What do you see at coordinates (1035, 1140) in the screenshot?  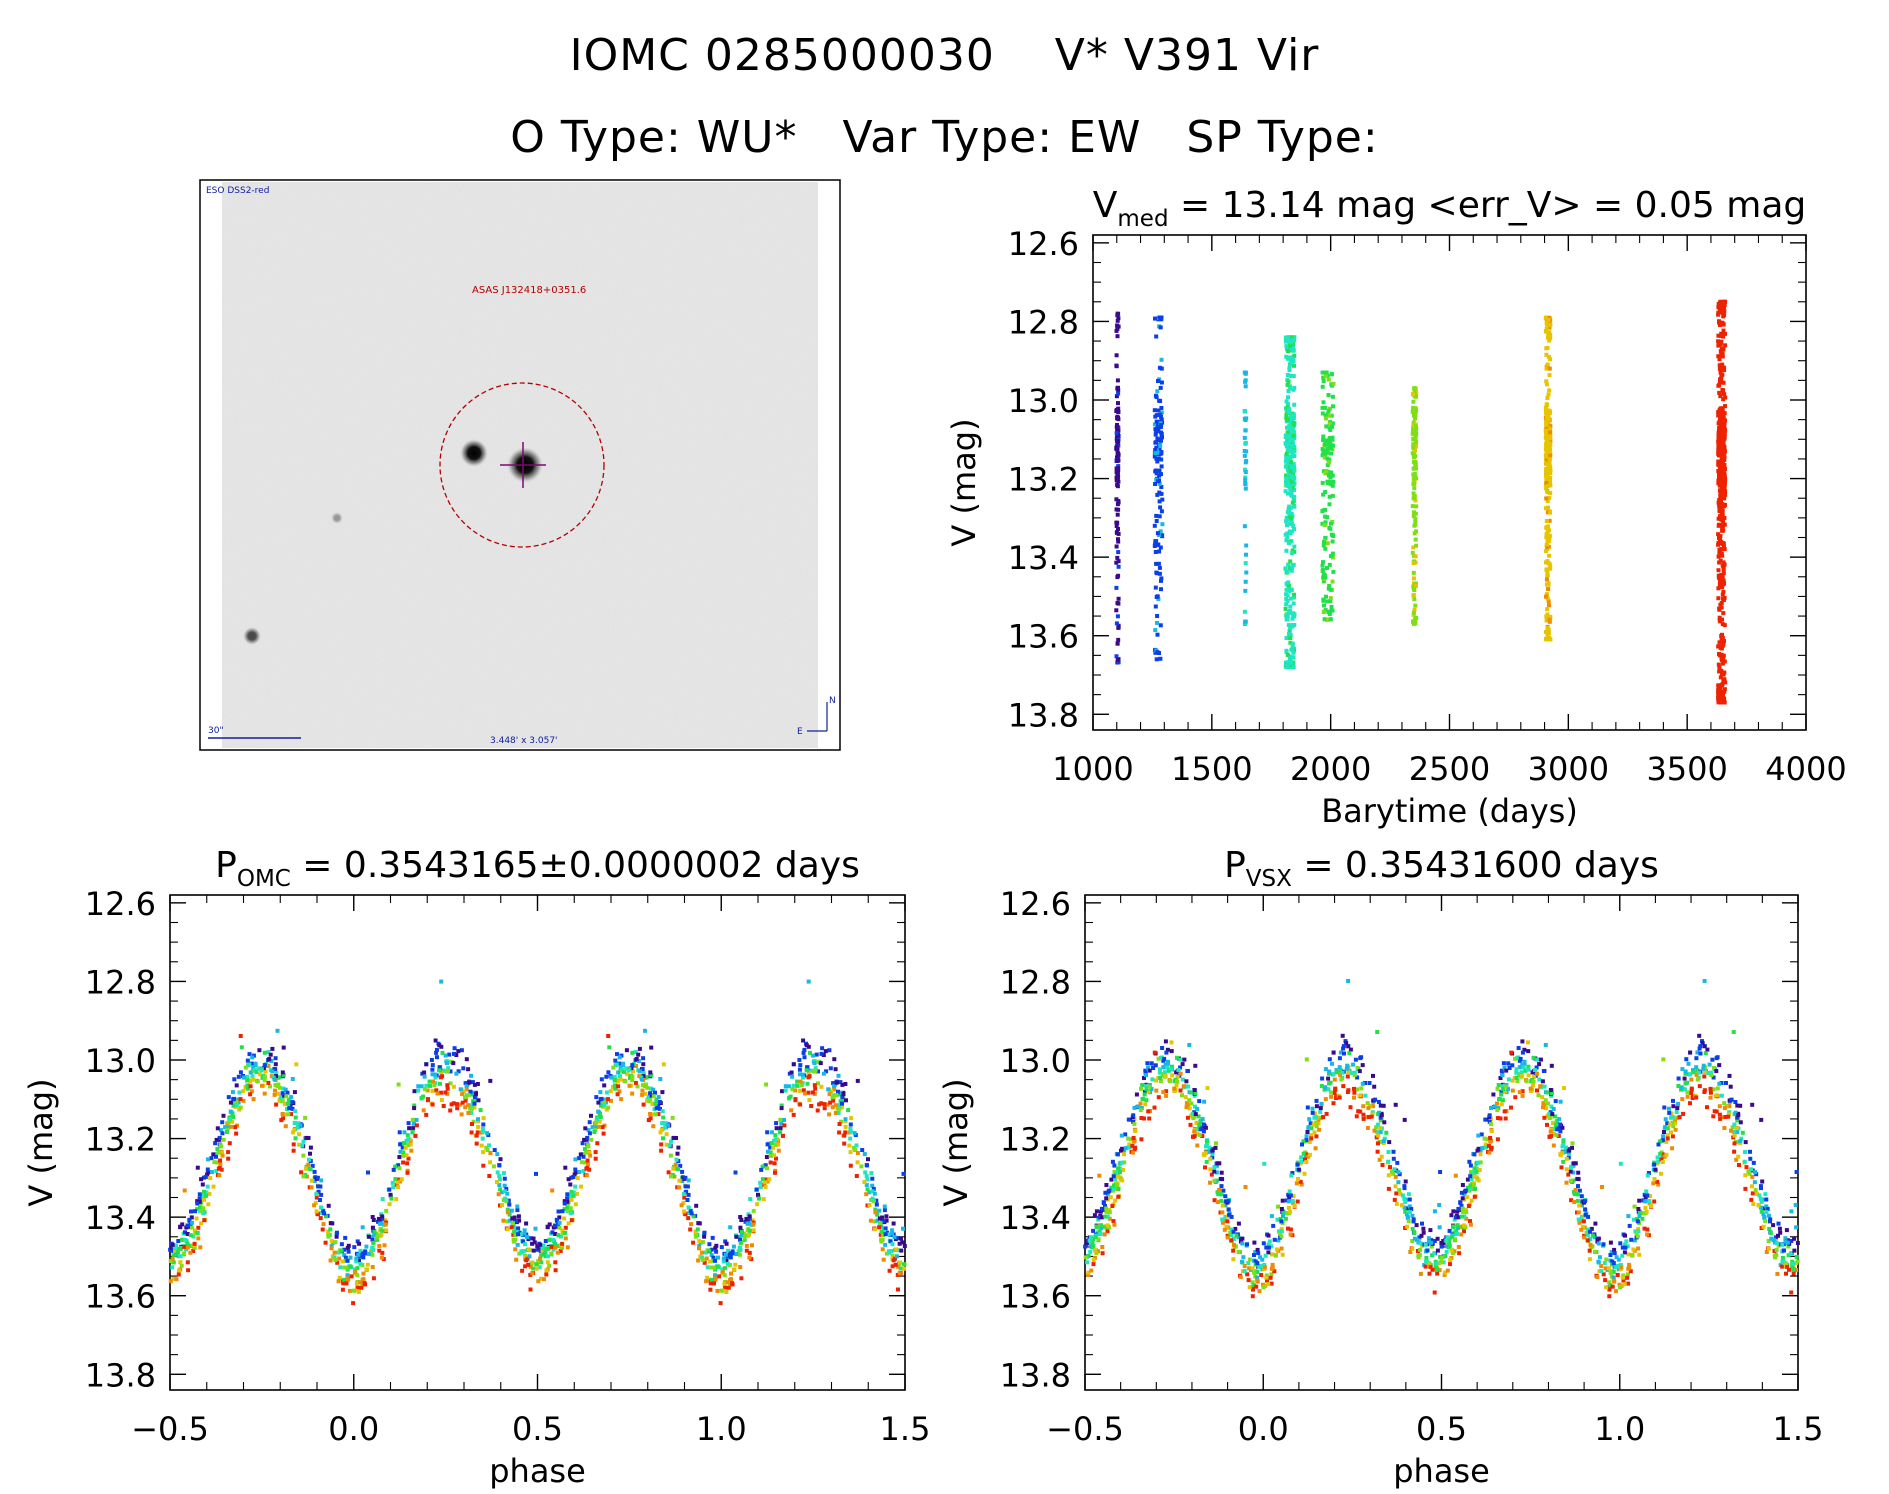 I see `y-tick-label: 13.2` at bounding box center [1035, 1140].